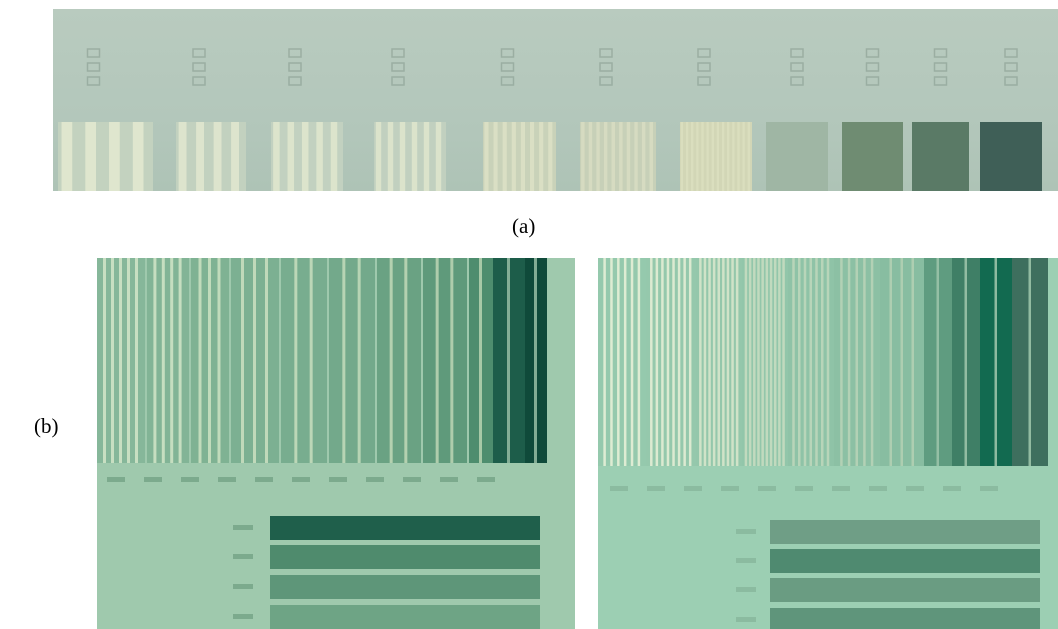 This screenshot has width=1058, height=629. Describe the element at coordinates (46, 426) in the screenshot. I see `subfigure-label-b: (b)` at that location.